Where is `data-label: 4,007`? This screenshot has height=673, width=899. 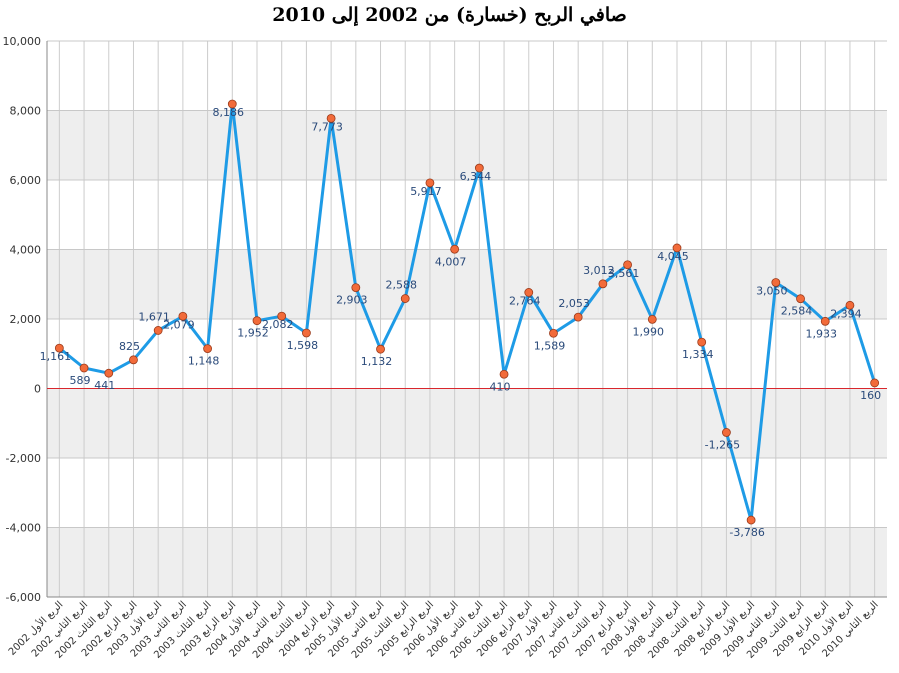 data-label: 4,007 is located at coordinates (451, 261).